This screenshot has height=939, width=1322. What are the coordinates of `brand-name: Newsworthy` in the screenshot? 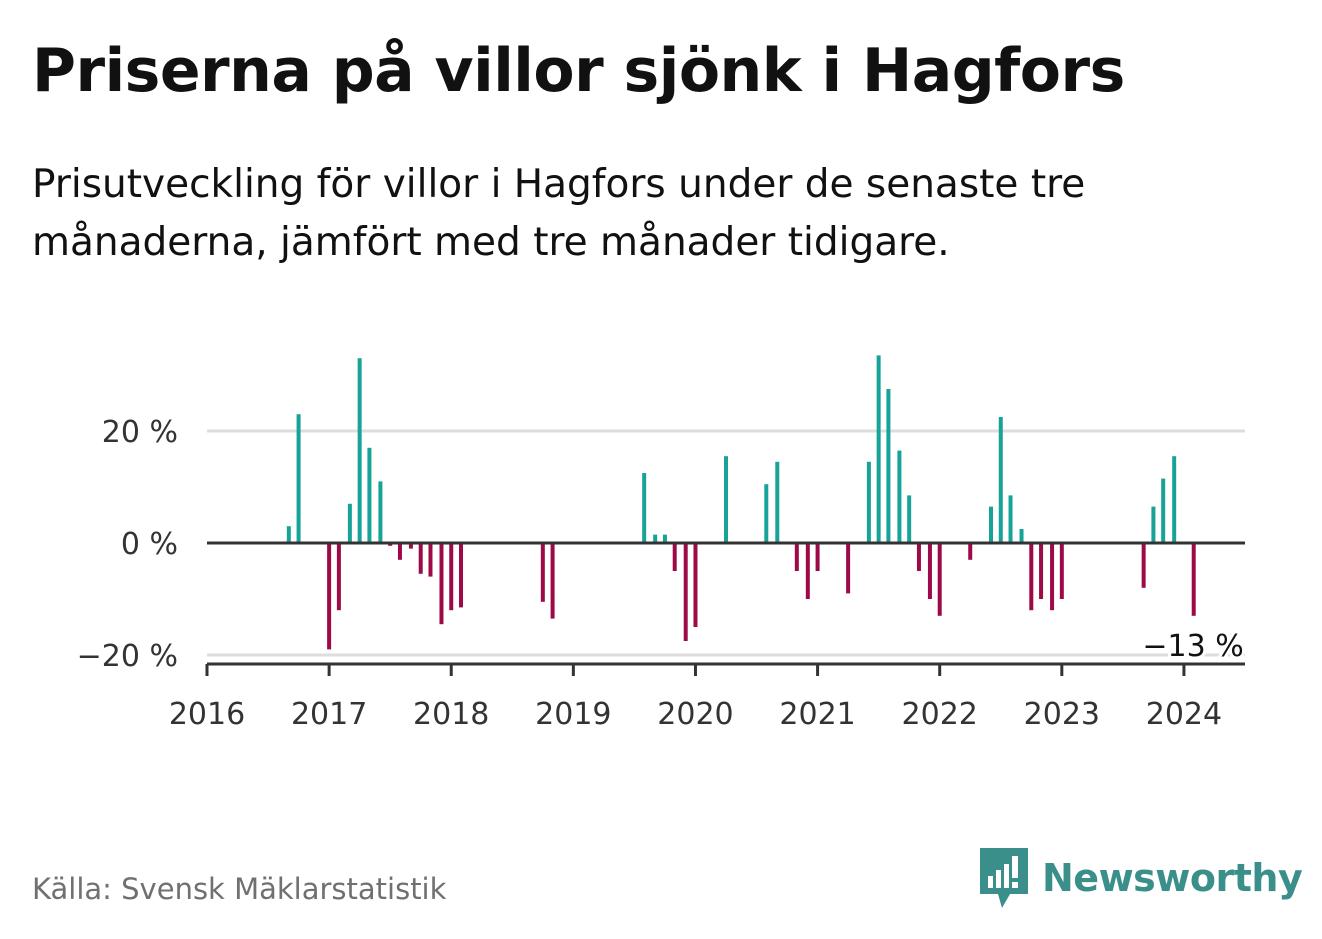 It's located at (1172, 878).